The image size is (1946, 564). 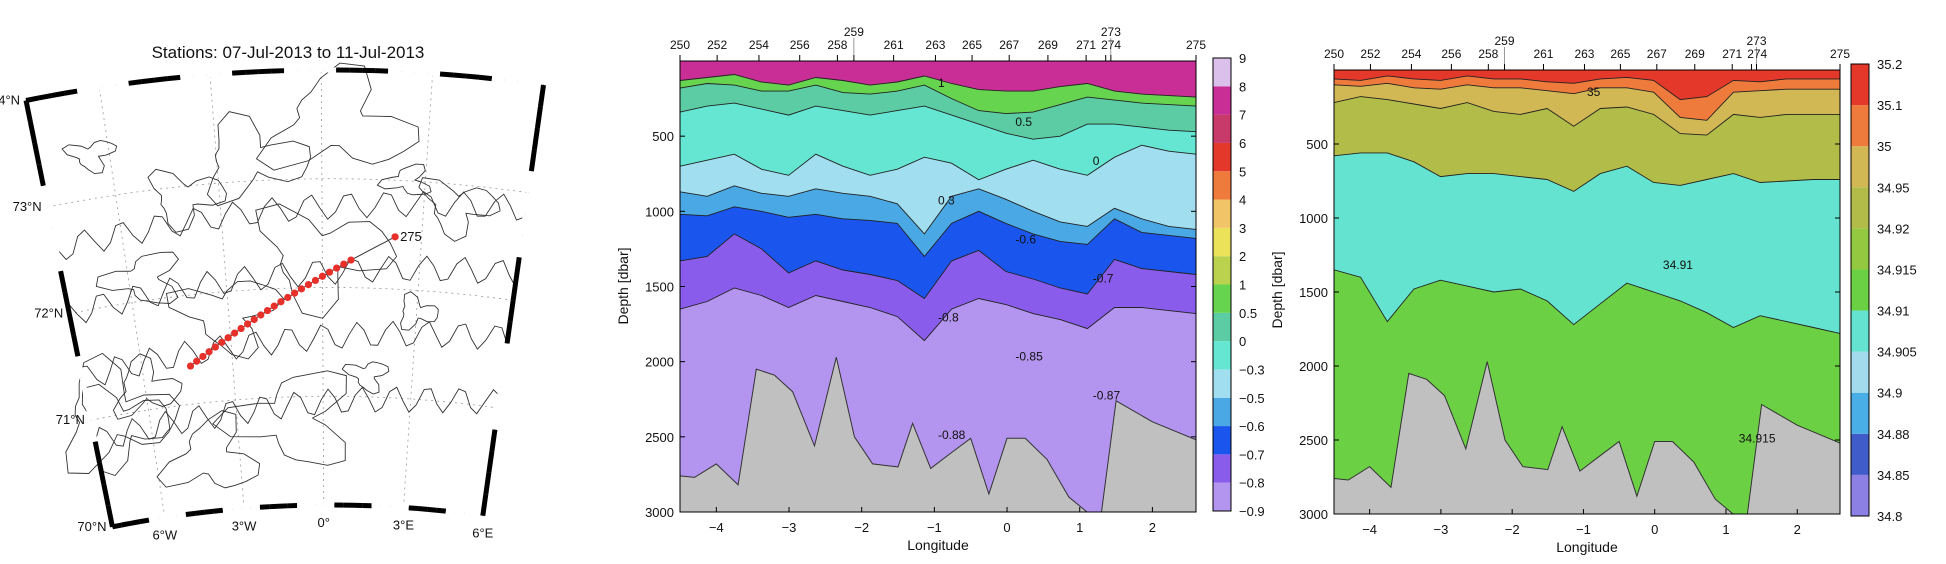 I want to click on x-tick-label: −3, so click(x=1440, y=529).